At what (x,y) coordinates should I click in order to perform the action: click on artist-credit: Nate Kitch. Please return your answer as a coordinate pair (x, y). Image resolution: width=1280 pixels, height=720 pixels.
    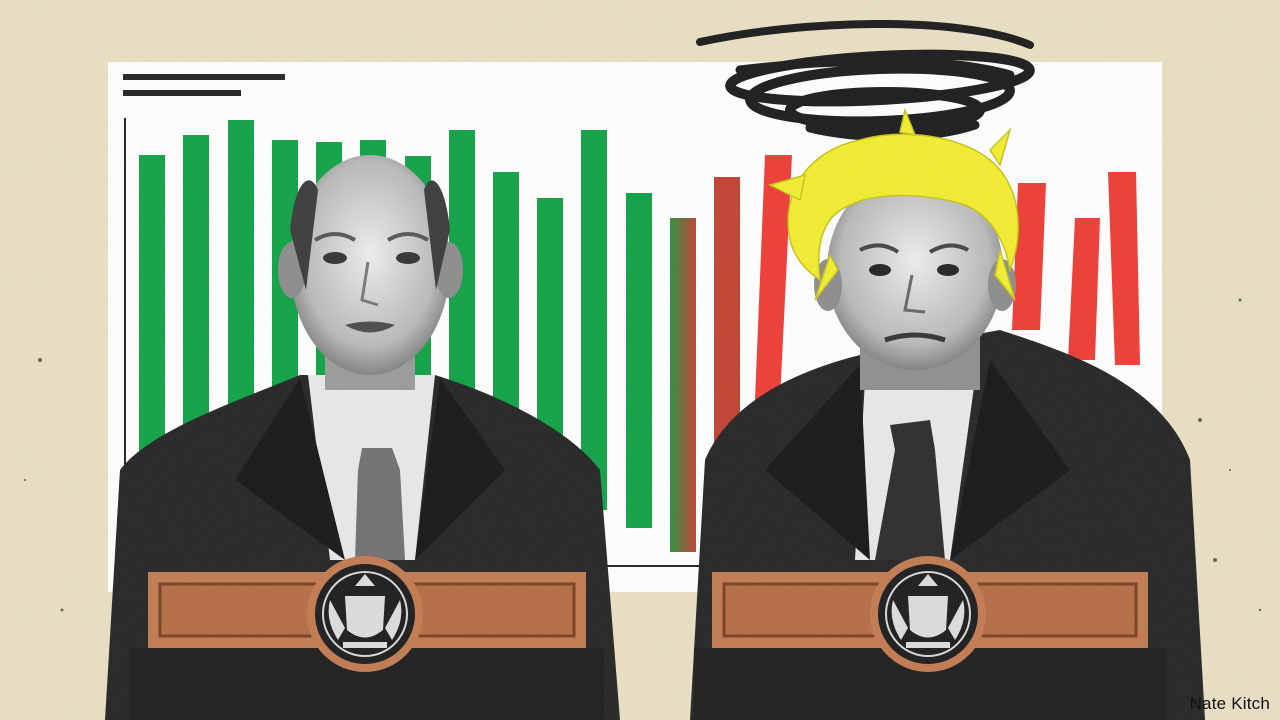
    Looking at the image, I should click on (1229, 703).